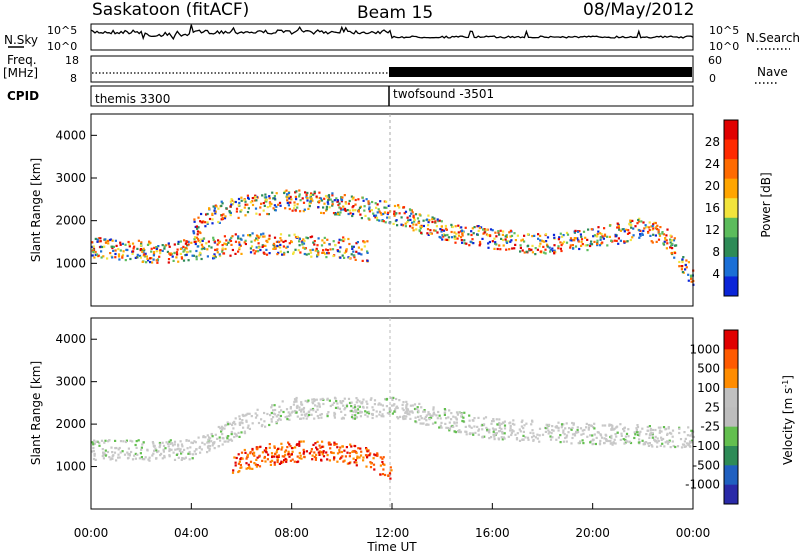 The height and width of the screenshot is (554, 800). What do you see at coordinates (392, 69) in the screenshot?
I see `freq-panel-frame` at bounding box center [392, 69].